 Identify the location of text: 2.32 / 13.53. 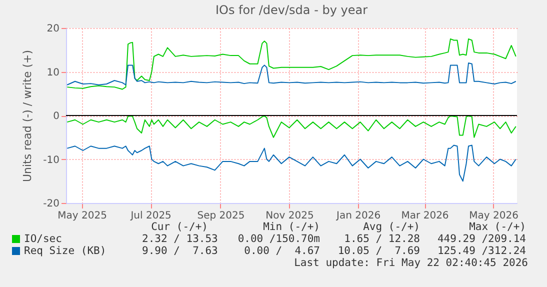
(180, 239).